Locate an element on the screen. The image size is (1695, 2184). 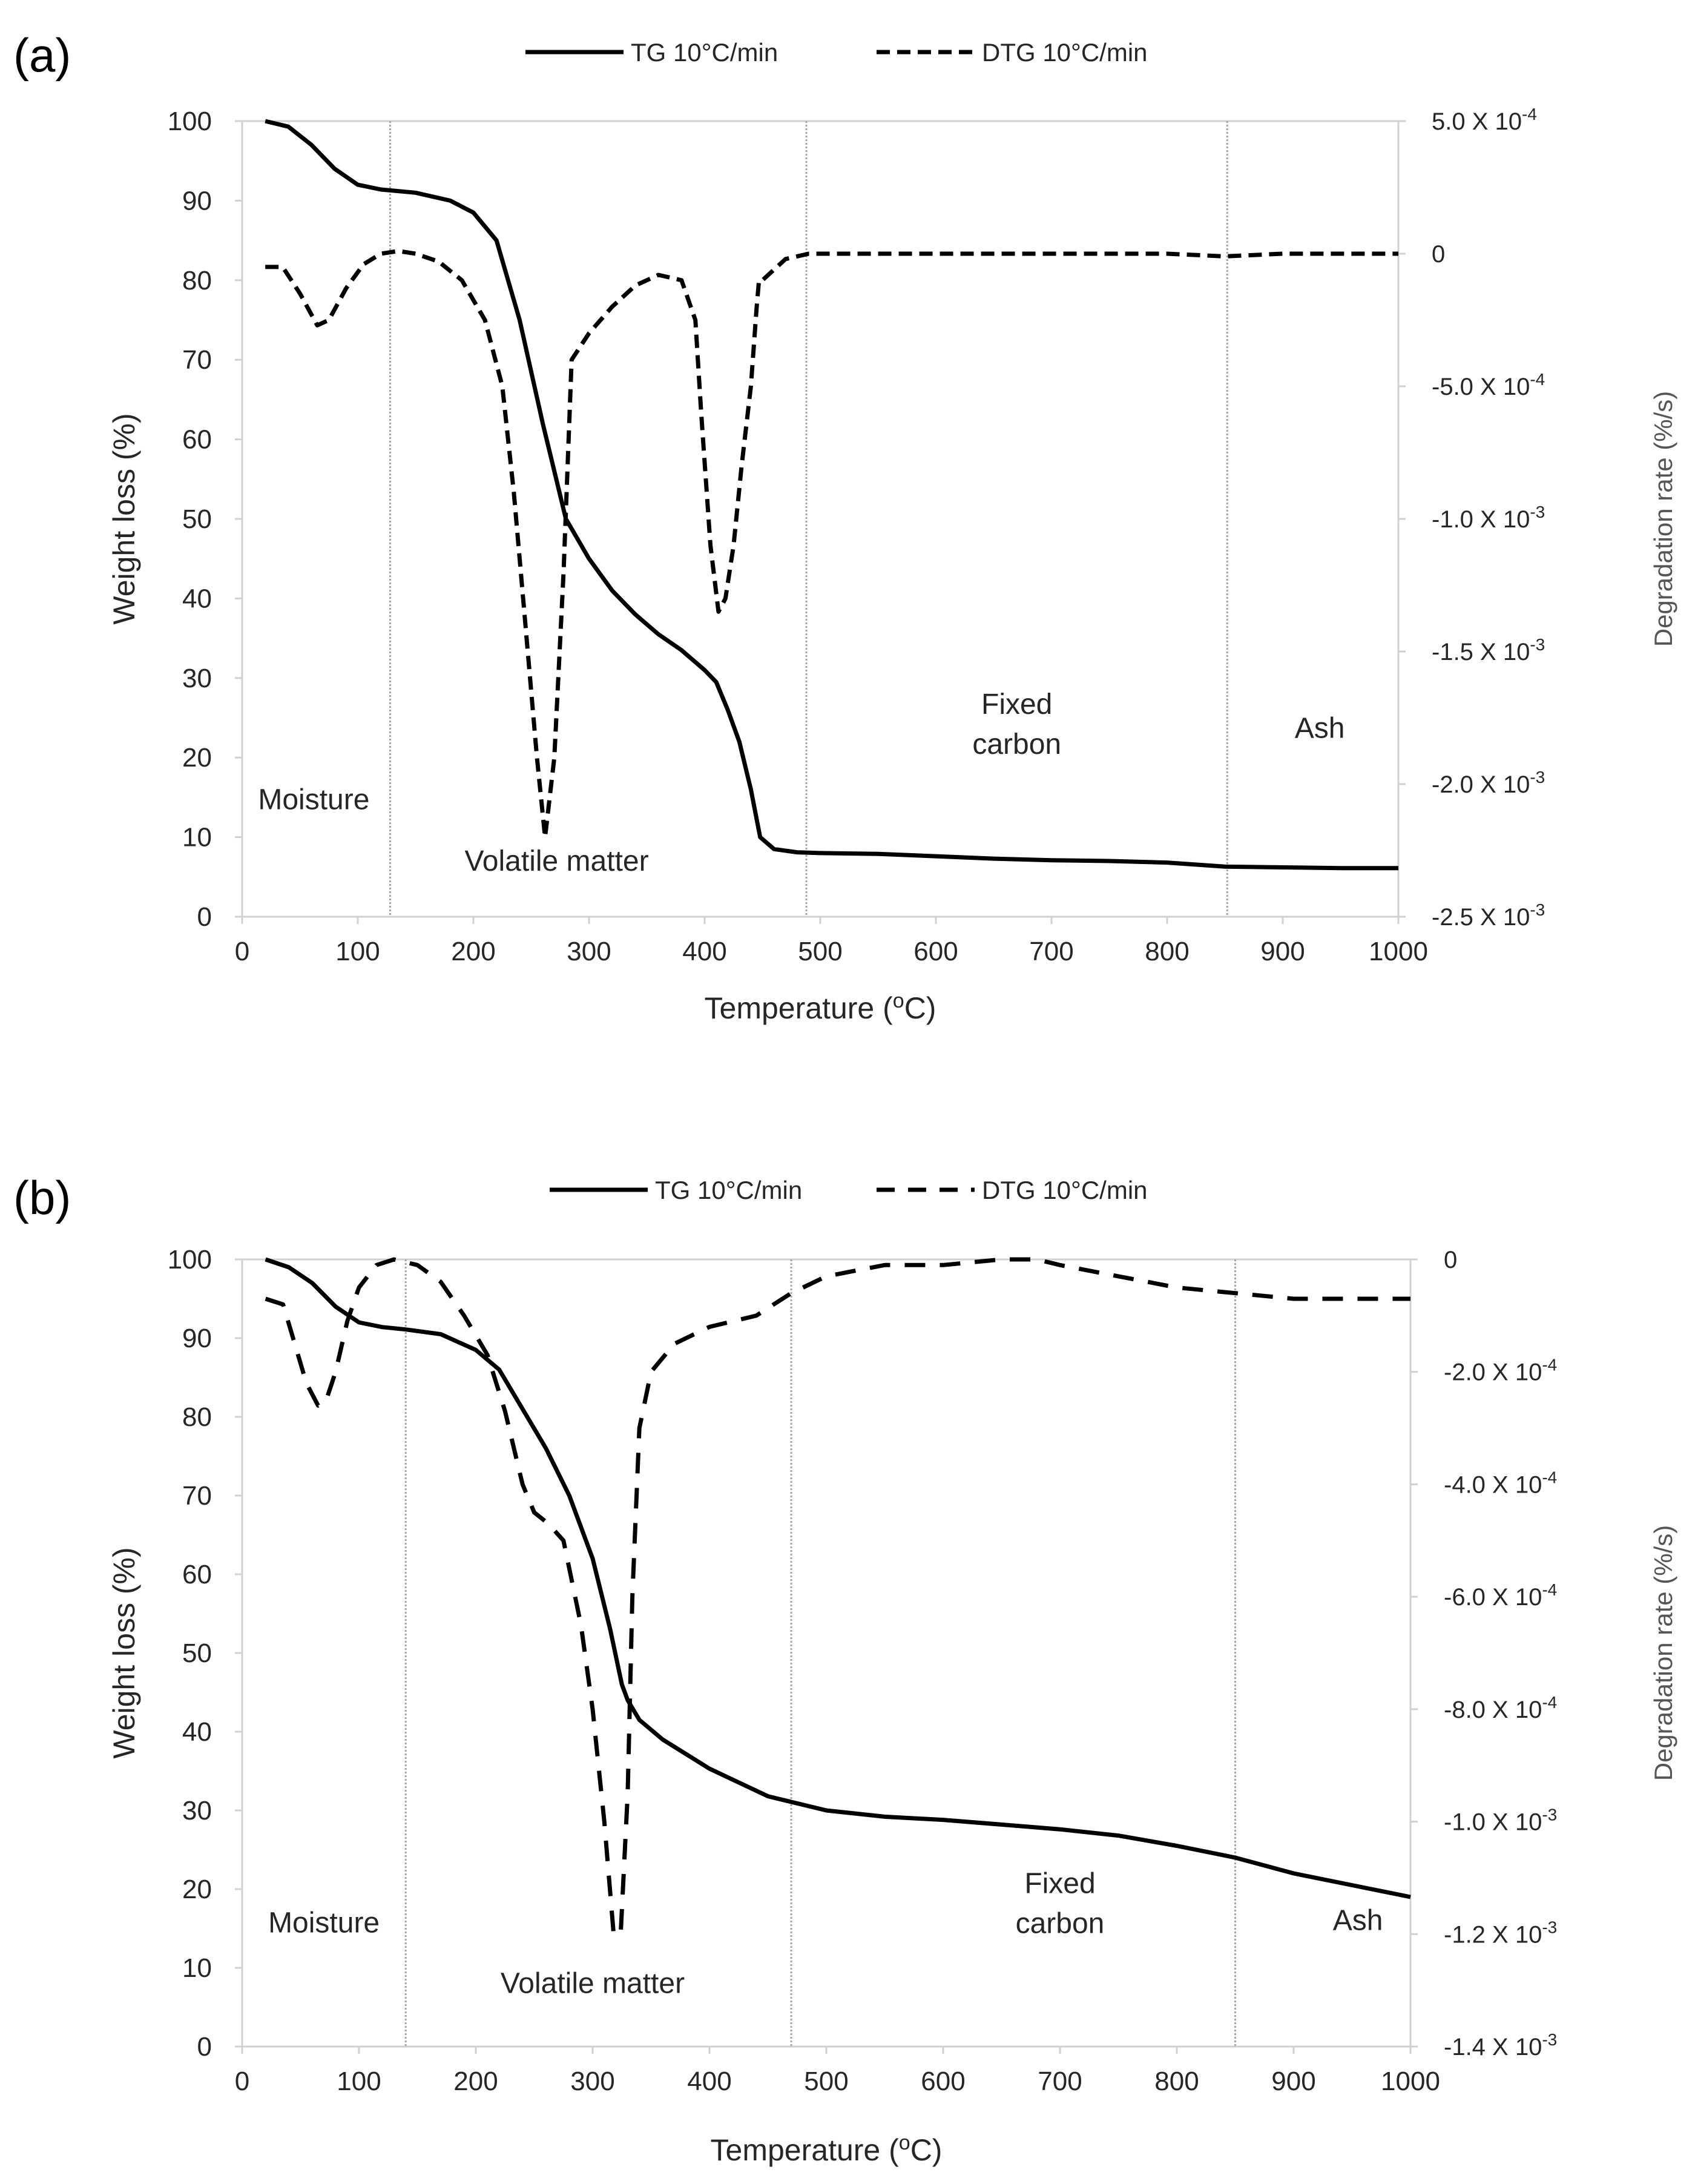
legend-a-dtg-label: DTG 10°C/min is located at coordinates (1065, 52).